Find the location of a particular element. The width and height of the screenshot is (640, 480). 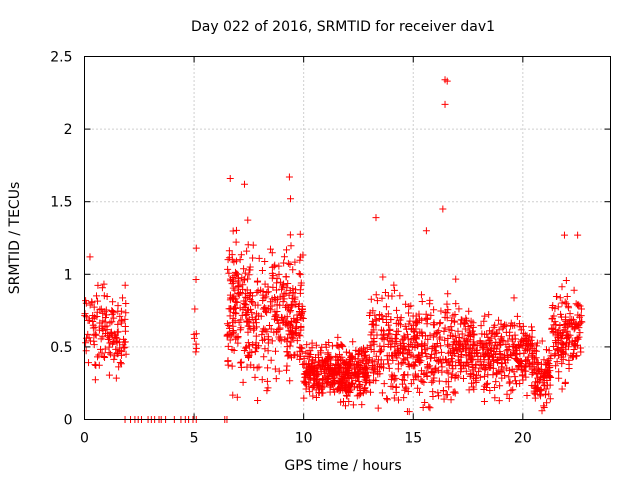

y-tick-labels: 0 0.5 1 1.5 2 2.5 is located at coordinates (61, 239).